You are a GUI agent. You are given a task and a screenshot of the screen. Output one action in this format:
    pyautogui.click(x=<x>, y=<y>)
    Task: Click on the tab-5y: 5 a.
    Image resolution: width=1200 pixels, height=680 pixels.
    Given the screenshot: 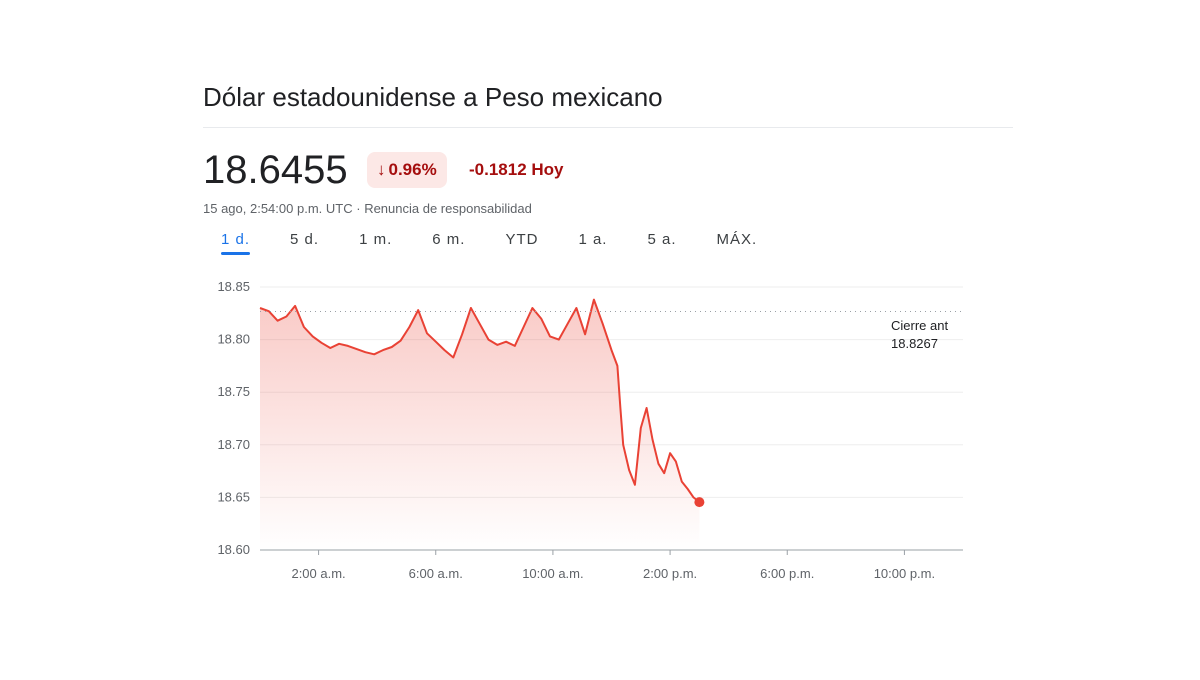 What is the action you would take?
    pyautogui.click(x=662, y=239)
    